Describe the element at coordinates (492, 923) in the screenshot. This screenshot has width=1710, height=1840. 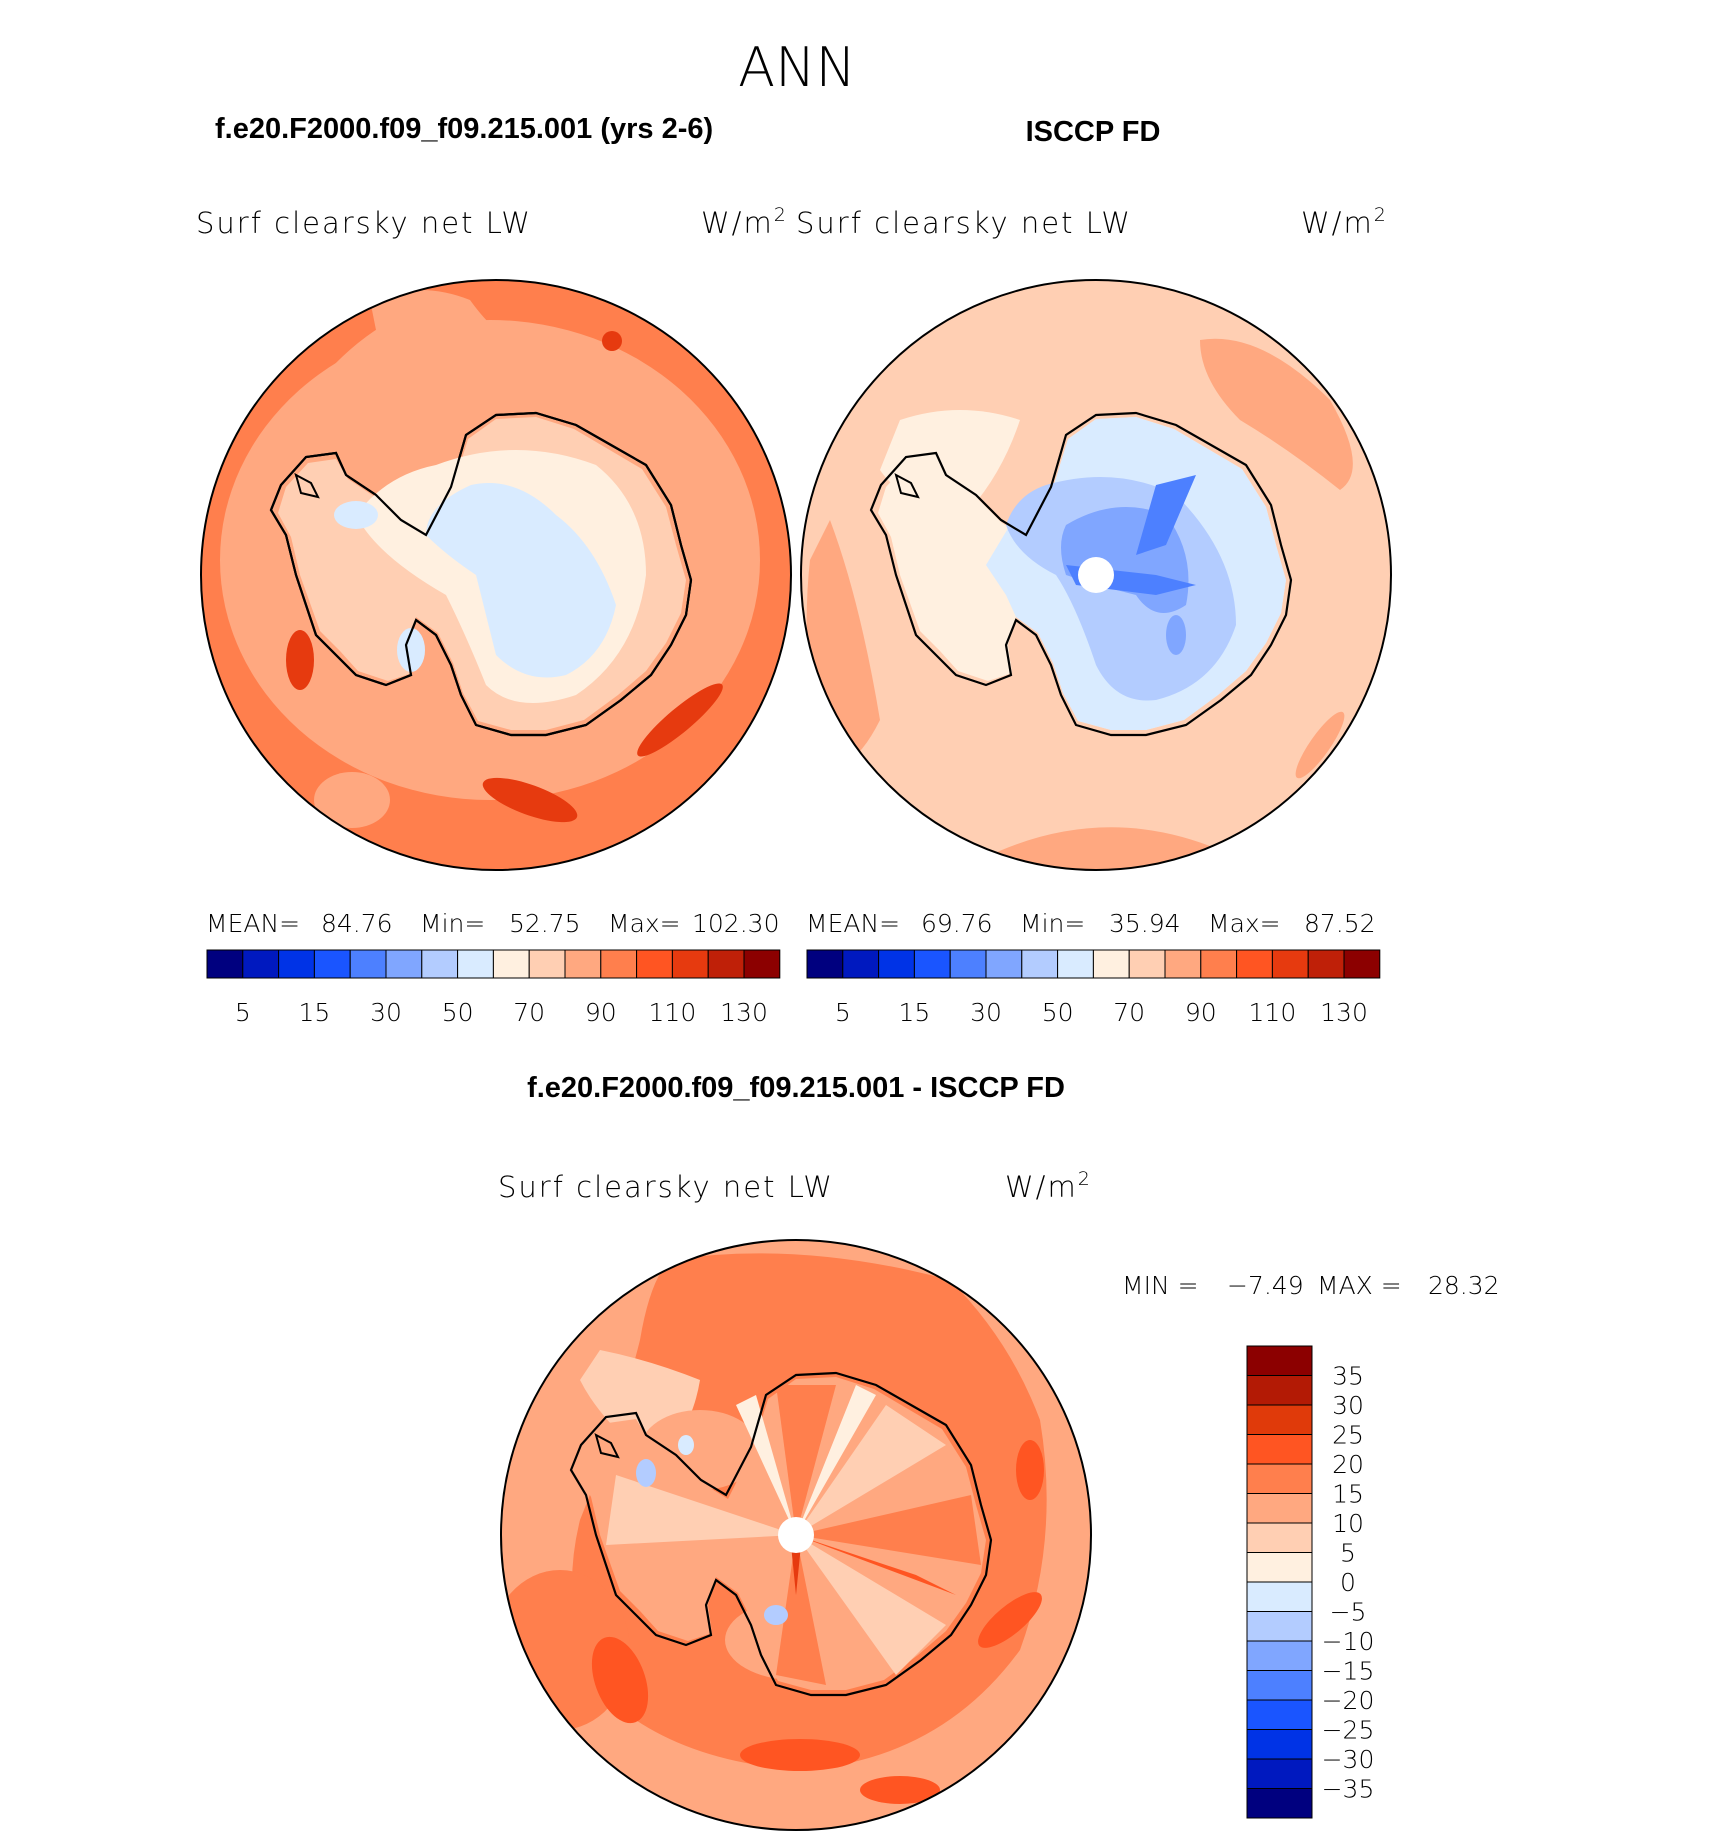
I see `left-stats: MEAN= 84.76 Min= 52.75 Max= 102.30` at that location.